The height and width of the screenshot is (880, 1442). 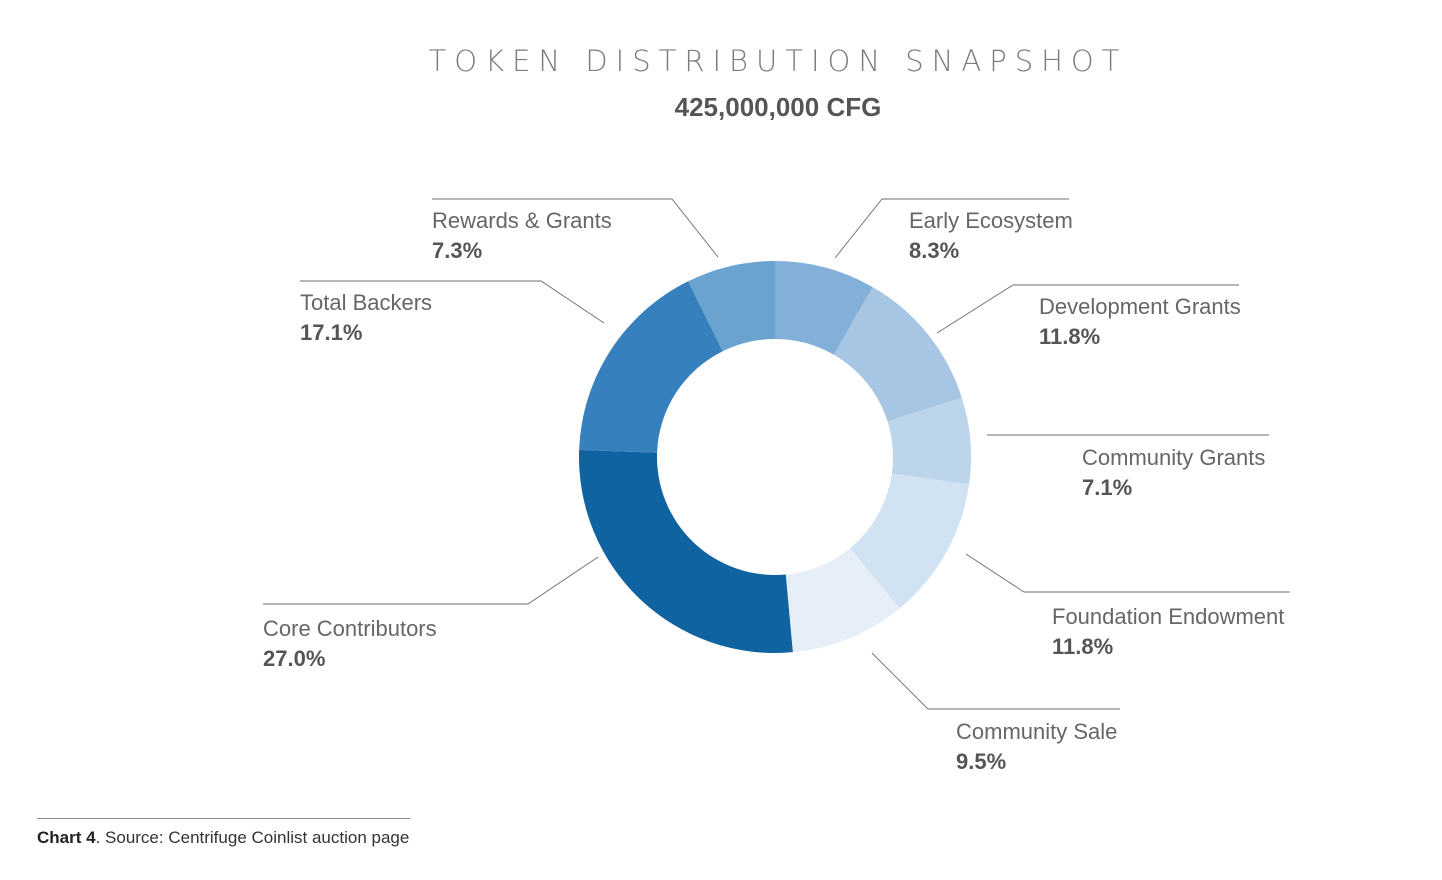 What do you see at coordinates (1036, 731) in the screenshot?
I see `label-community-sale: Community Sale` at bounding box center [1036, 731].